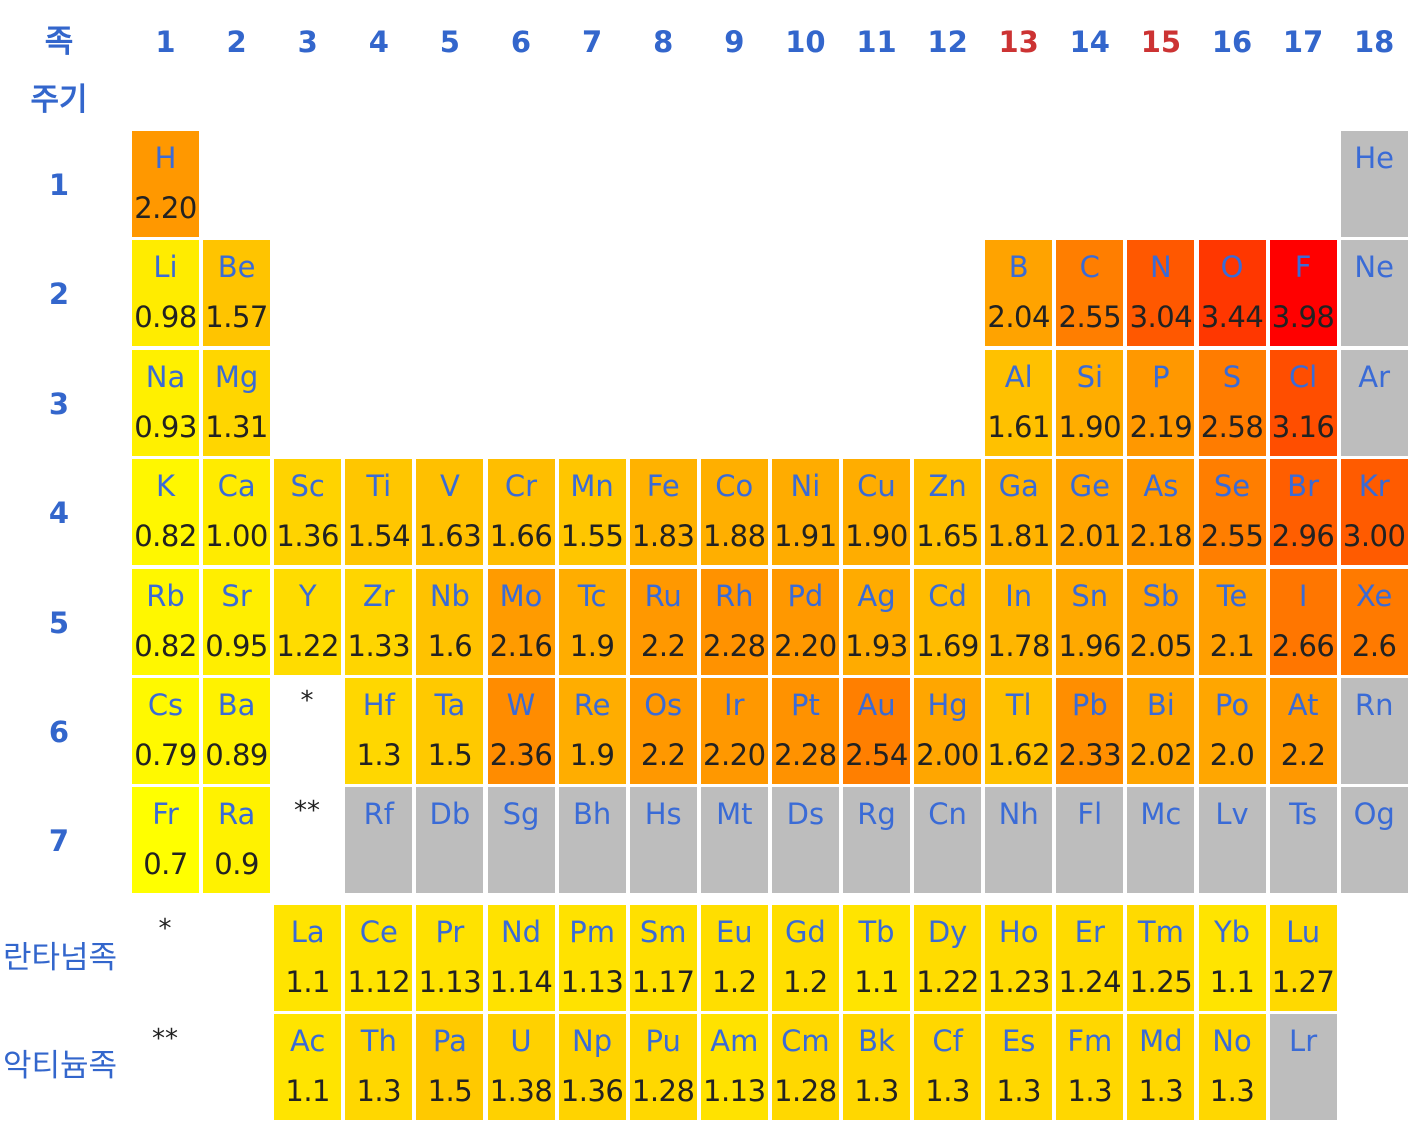 Image resolution: width=1420 pixels, height=1126 pixels. I want to click on element-cell-cu: Cu 1.90, so click(876, 512).